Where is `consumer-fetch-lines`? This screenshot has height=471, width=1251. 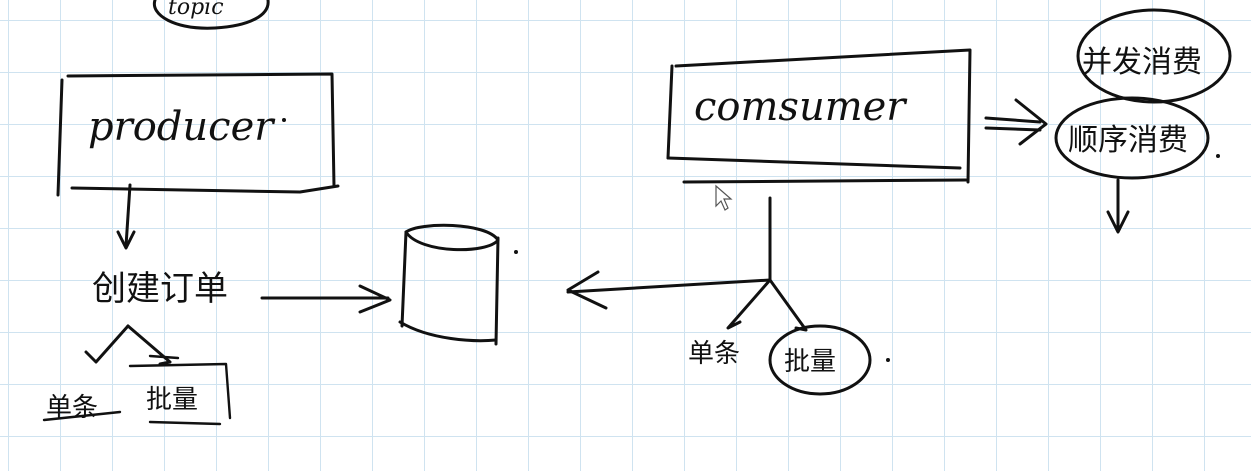
consumer-fetch-lines is located at coordinates (687, 264).